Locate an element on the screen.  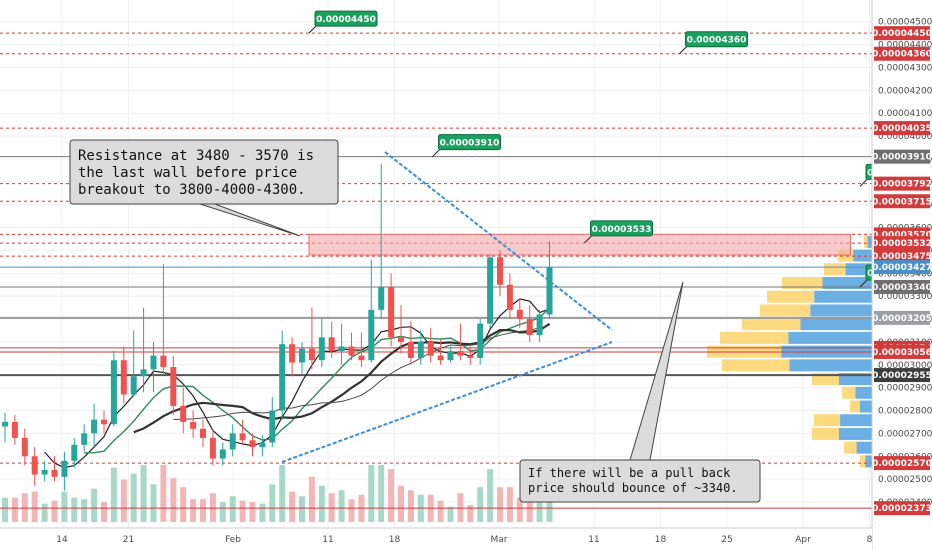
price-level-label: 0.00003532 is located at coordinates (902, 244).